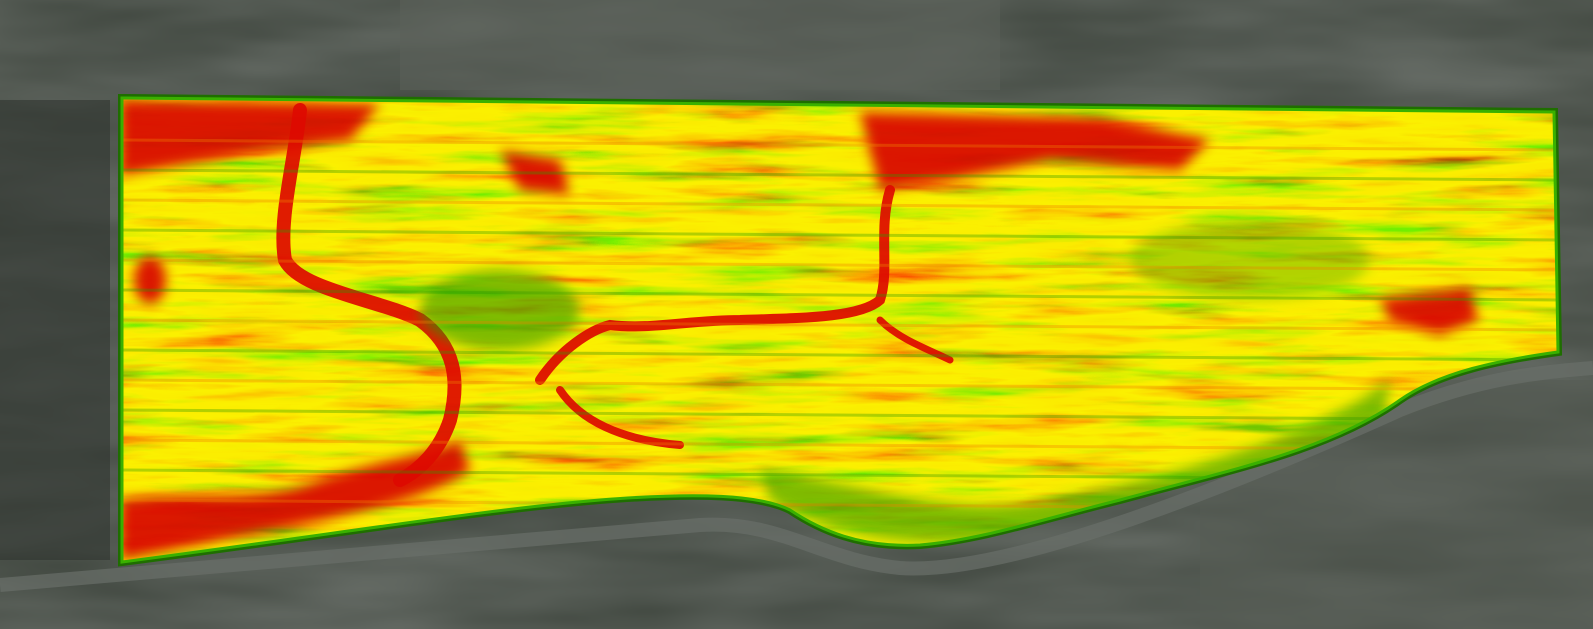 The image size is (1593, 629). Describe the element at coordinates (1250, 260) in the screenshot. I see `green-zone-right` at that location.